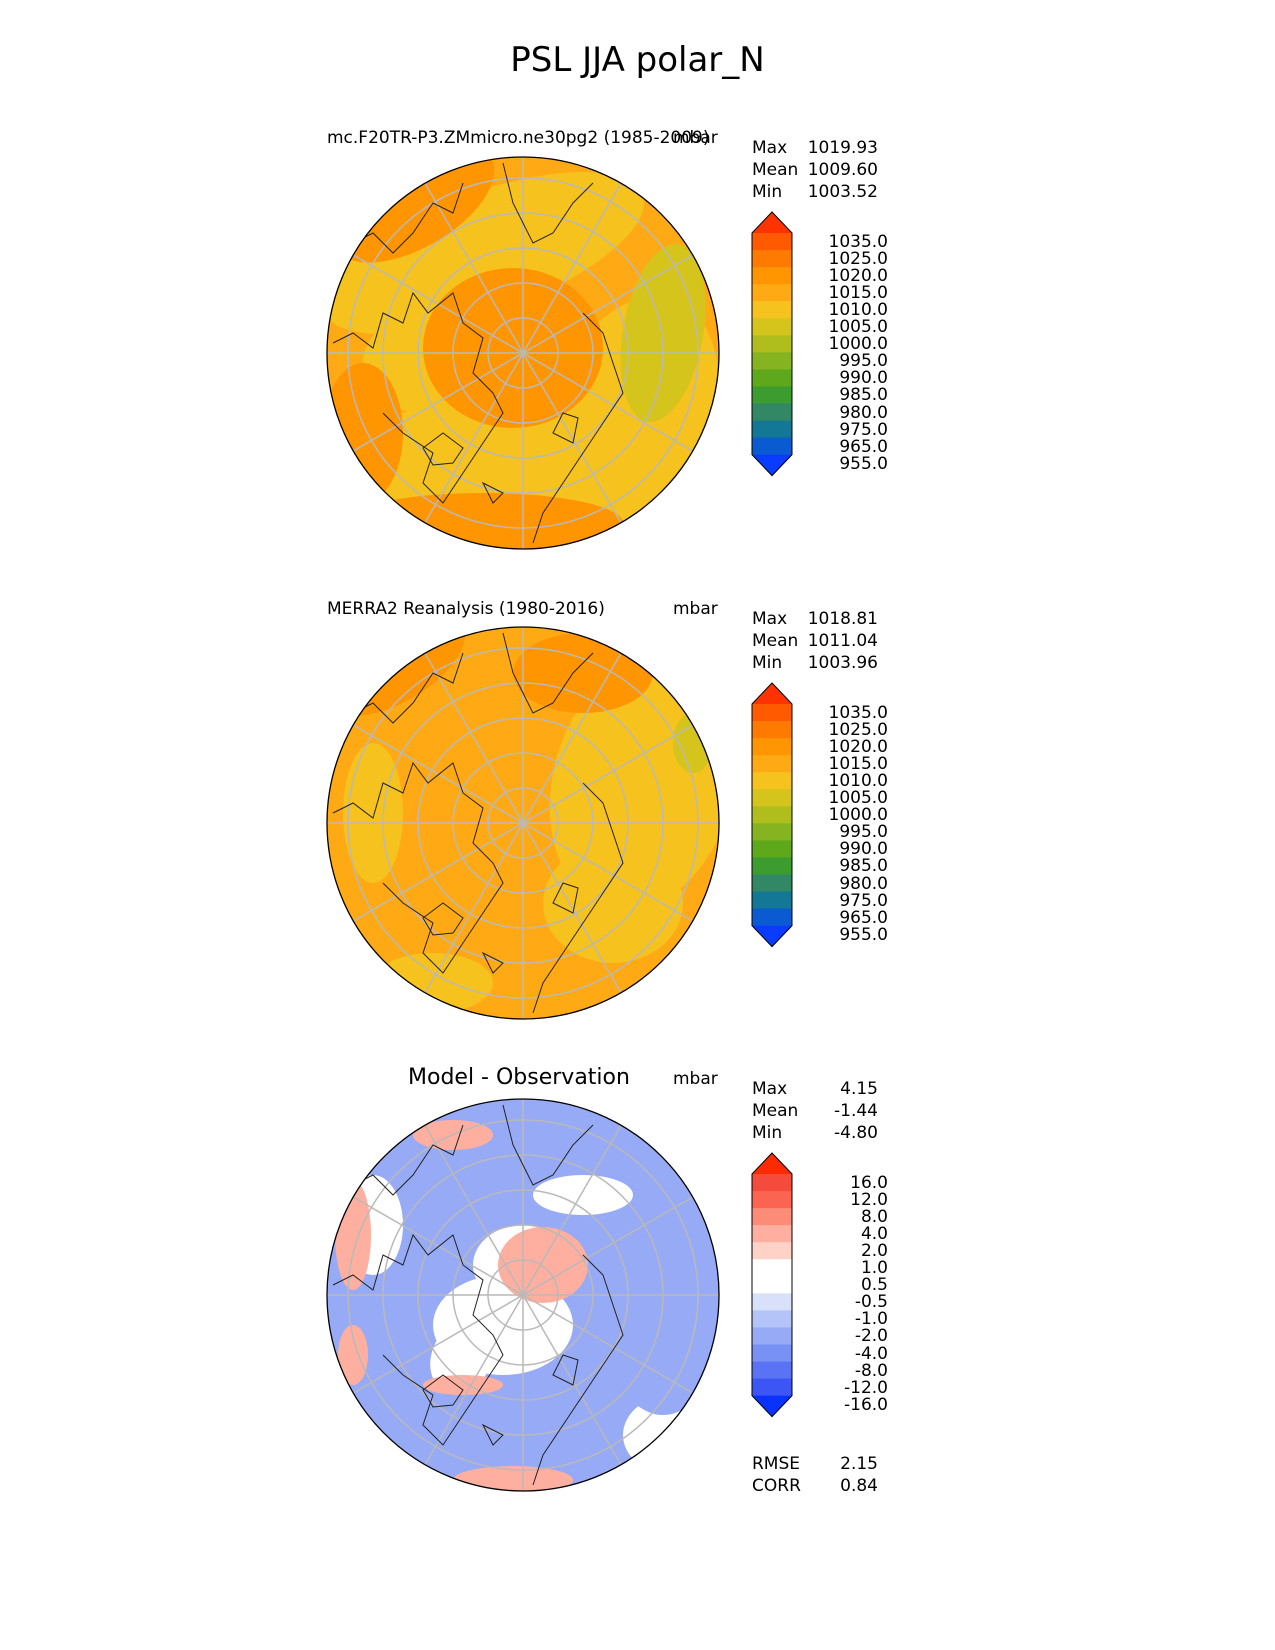  What do you see at coordinates (863, 900) in the screenshot?
I see `colorbar-tick-label: 975.0` at bounding box center [863, 900].